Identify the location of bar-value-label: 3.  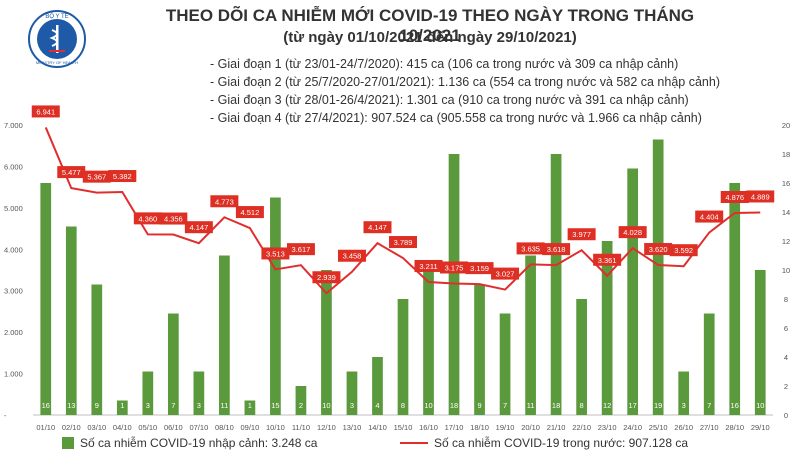
(684, 405).